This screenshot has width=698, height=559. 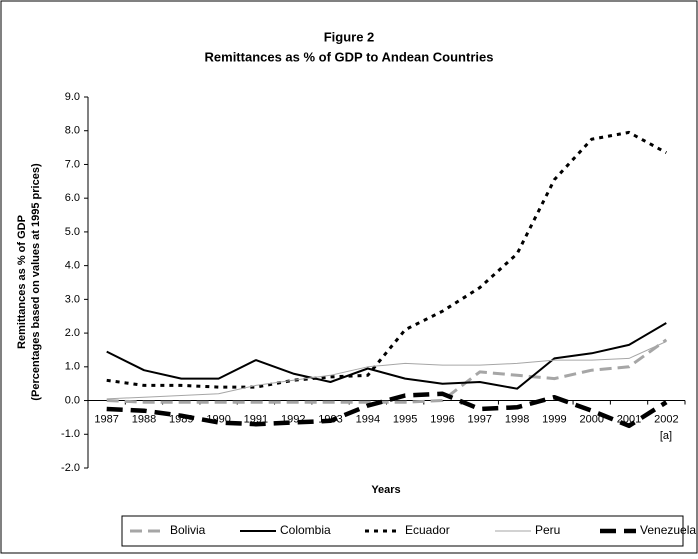 I want to click on x-axis-title: Years, so click(x=385, y=490).